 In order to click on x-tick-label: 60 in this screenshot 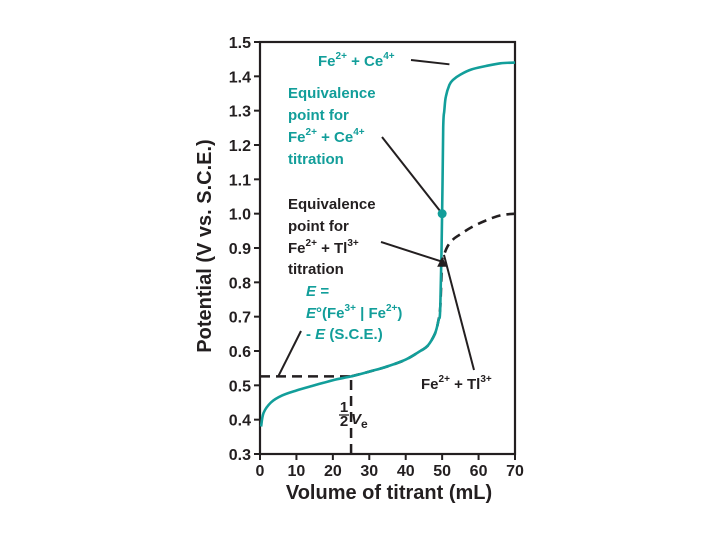, I will do `click(479, 471)`.